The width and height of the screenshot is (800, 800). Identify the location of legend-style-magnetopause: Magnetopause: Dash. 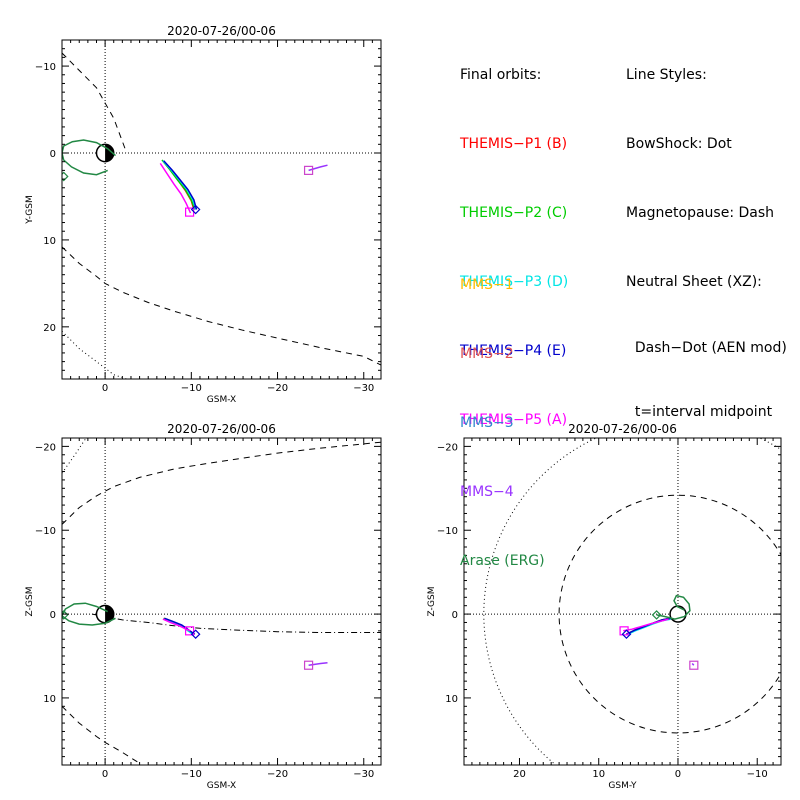
(700, 213).